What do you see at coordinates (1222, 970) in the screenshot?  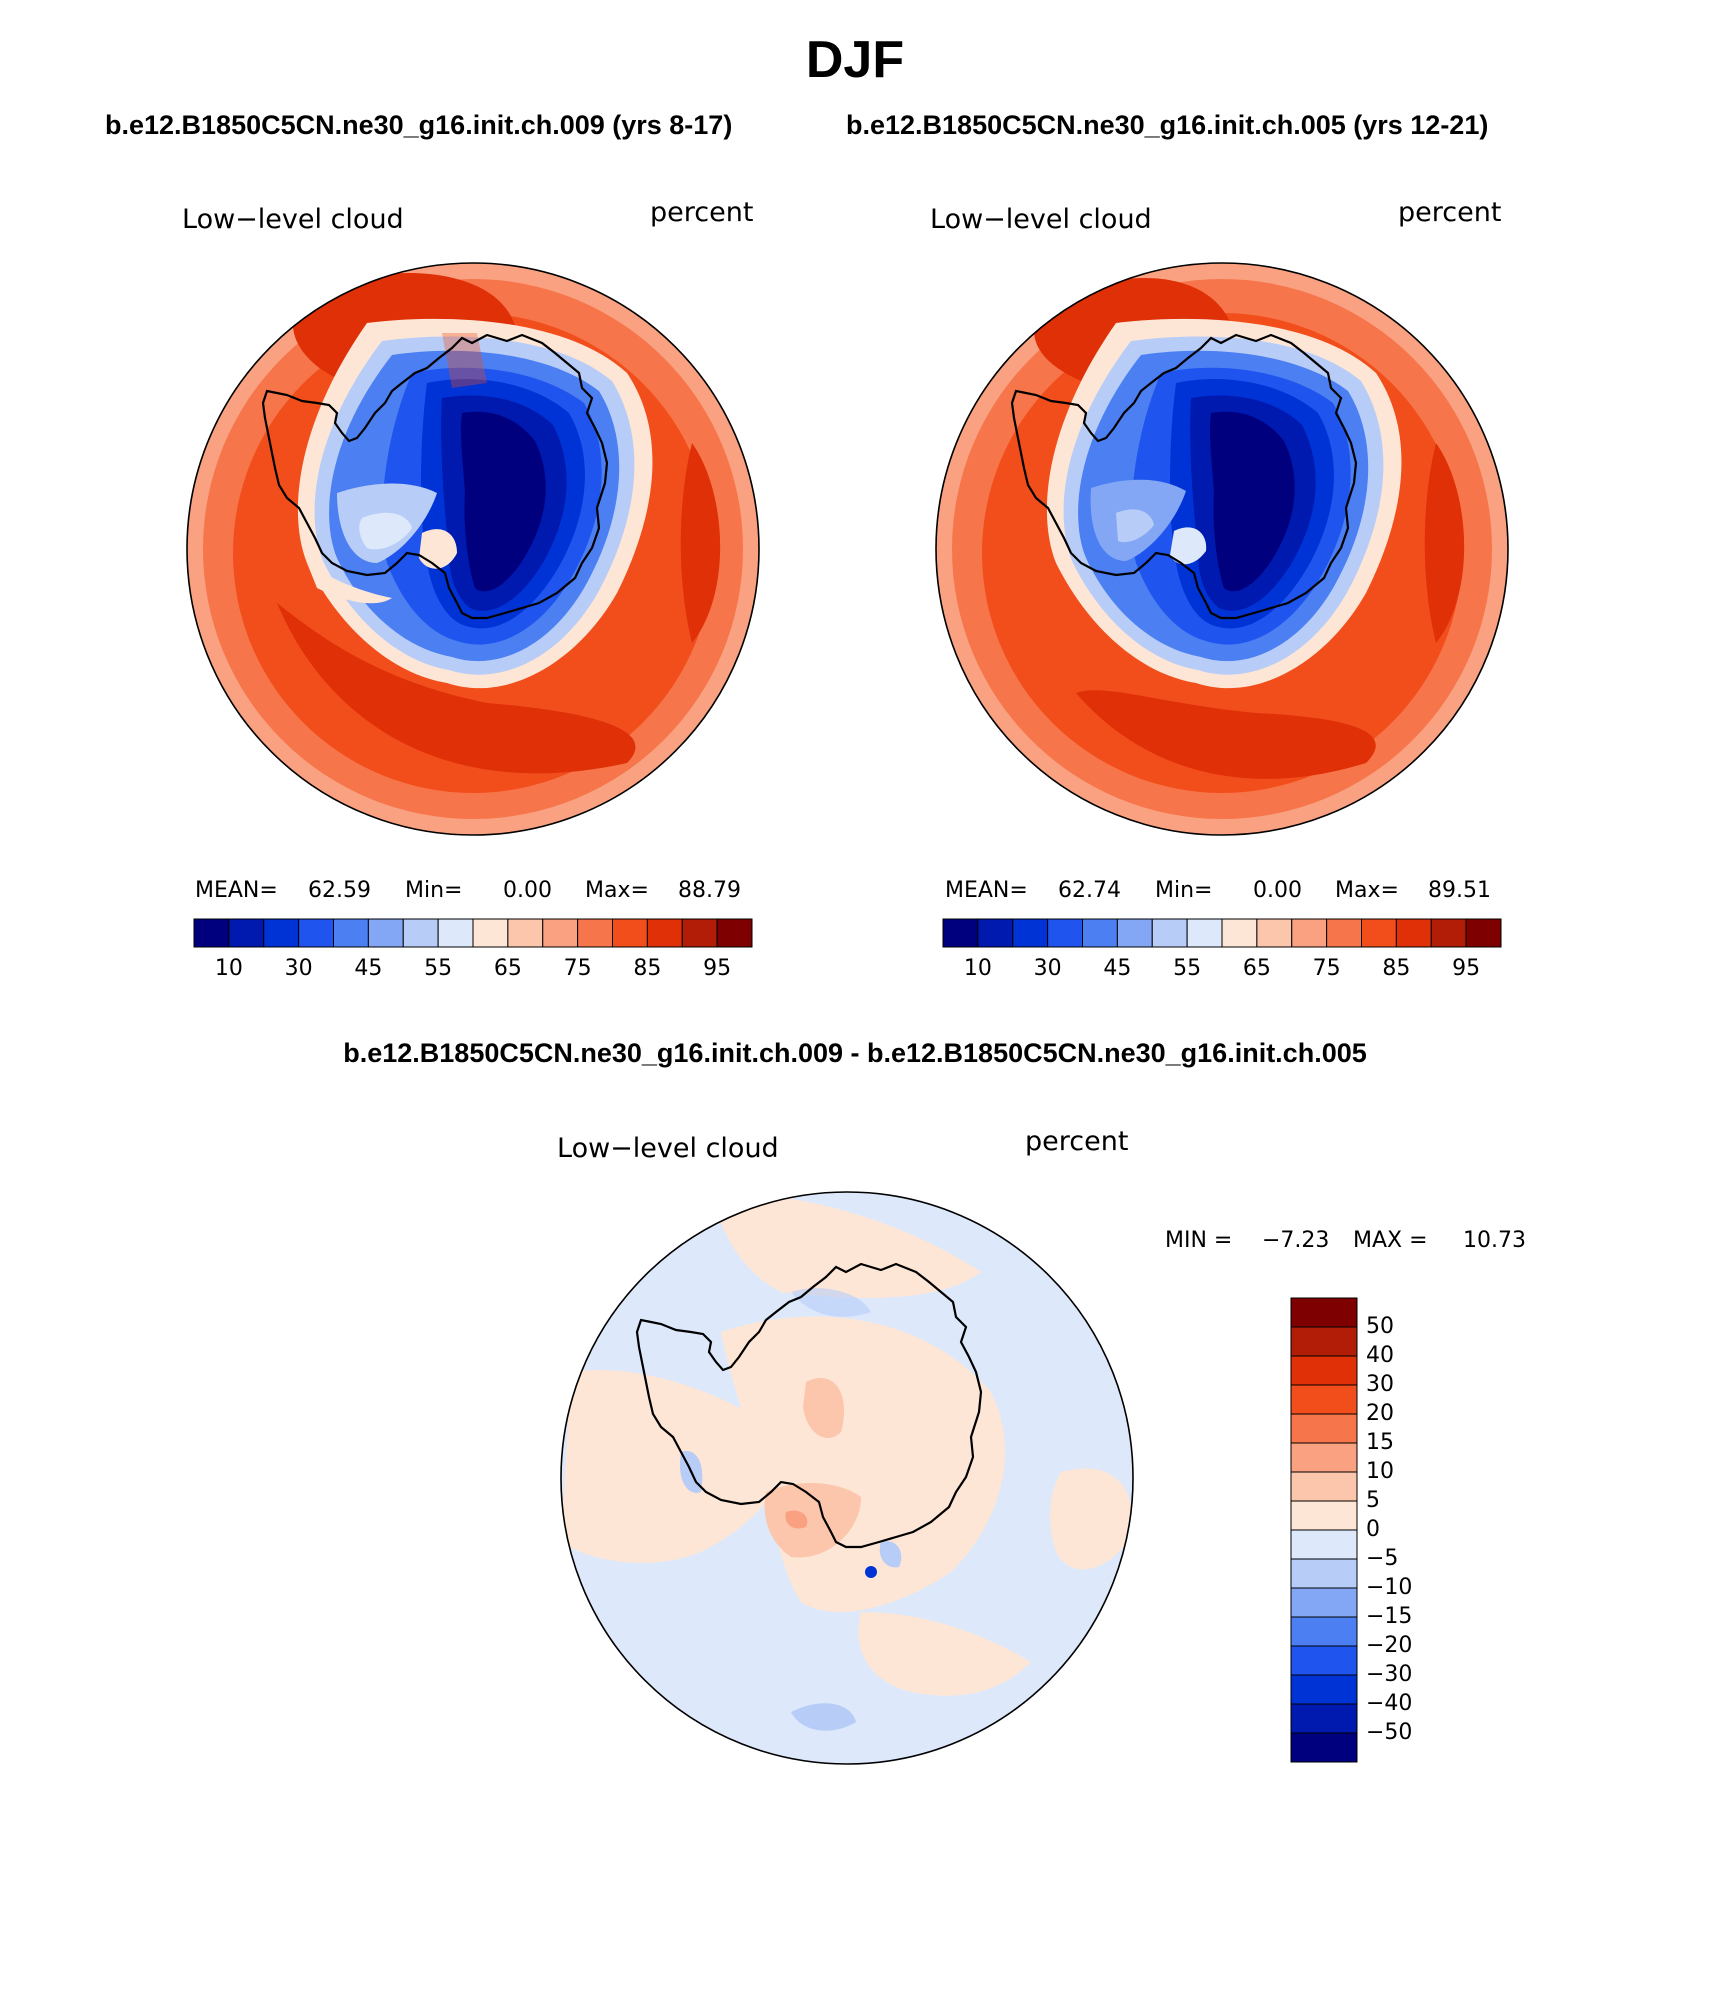 I see `panel-b-colorbar-ticks: 10 30 45 55 65 75 85 95` at bounding box center [1222, 970].